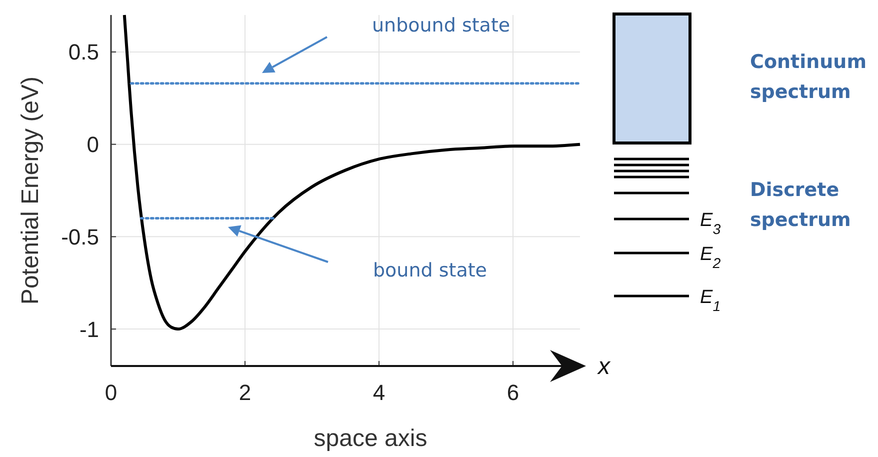 The height and width of the screenshot is (457, 878). What do you see at coordinates (83, 52) in the screenshot?
I see `y-tick-label: 0.5` at bounding box center [83, 52].